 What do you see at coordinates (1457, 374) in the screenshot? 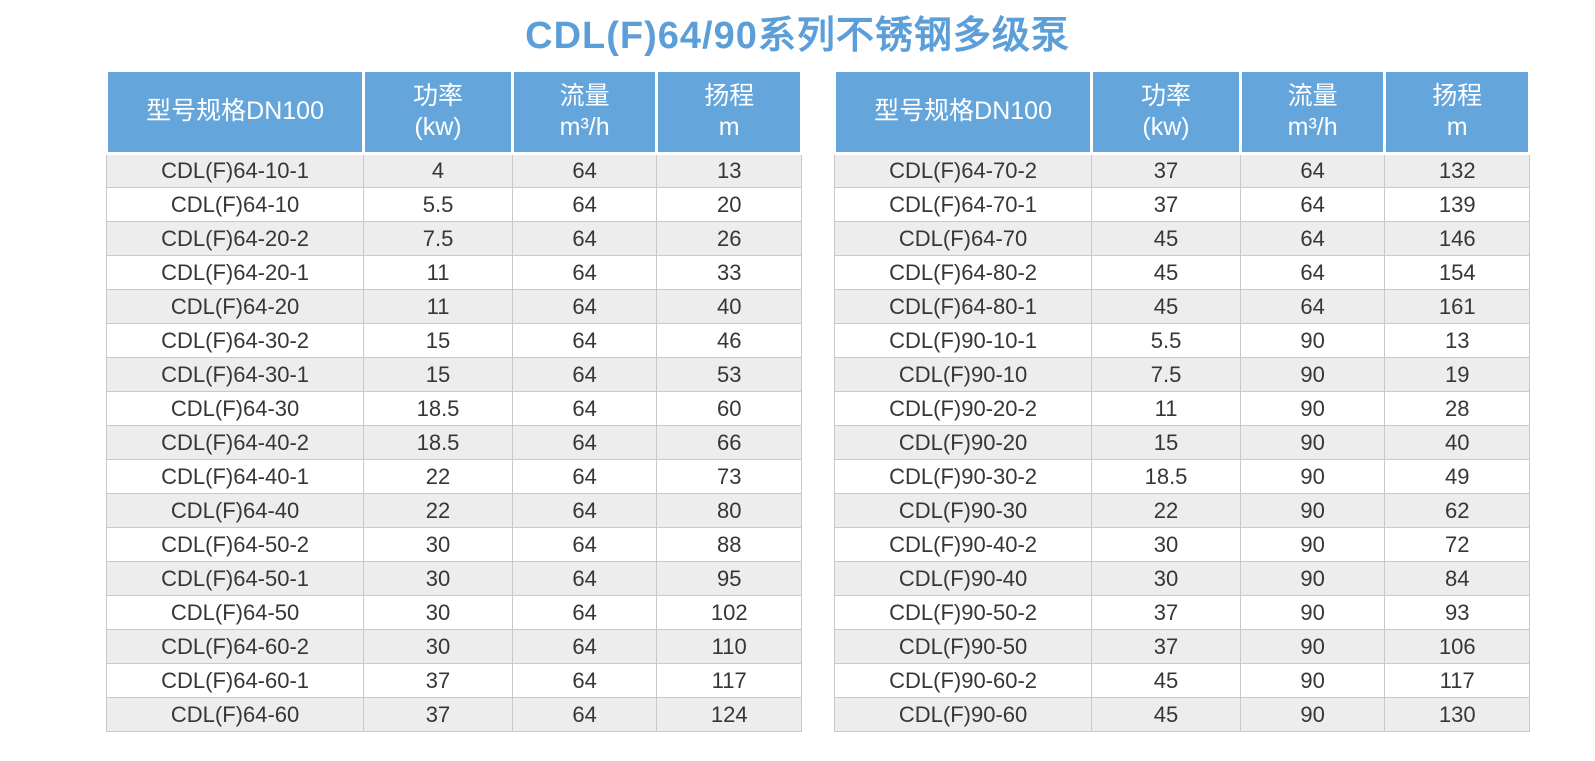
I see `cell: 19` at bounding box center [1457, 374].